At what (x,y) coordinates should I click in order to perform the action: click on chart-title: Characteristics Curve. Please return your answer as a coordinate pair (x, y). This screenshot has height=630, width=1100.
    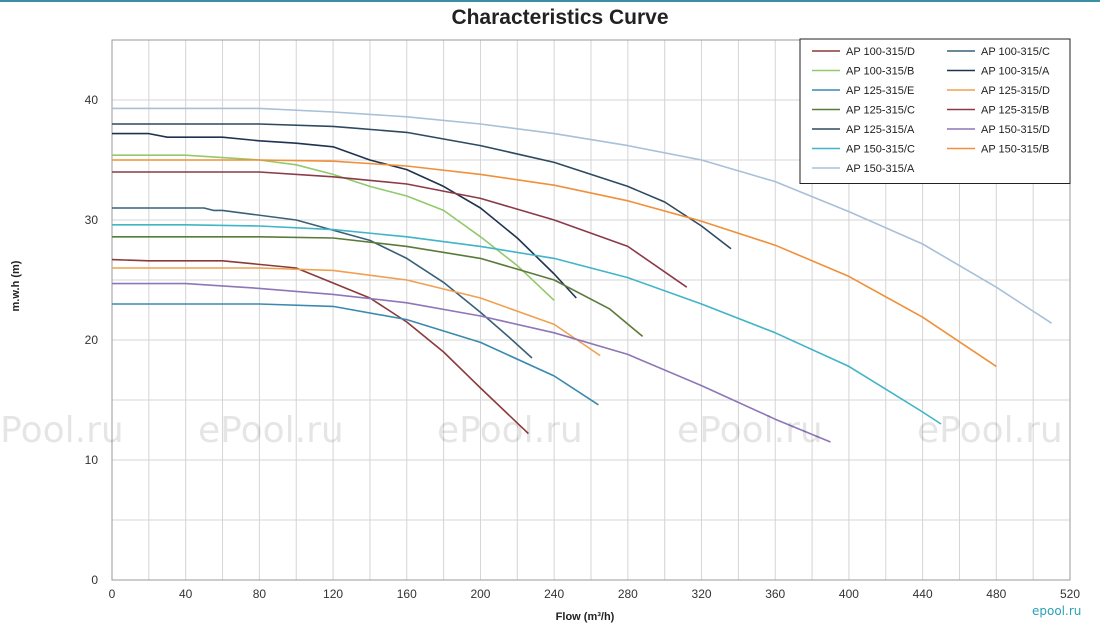
    Looking at the image, I should click on (560, 17).